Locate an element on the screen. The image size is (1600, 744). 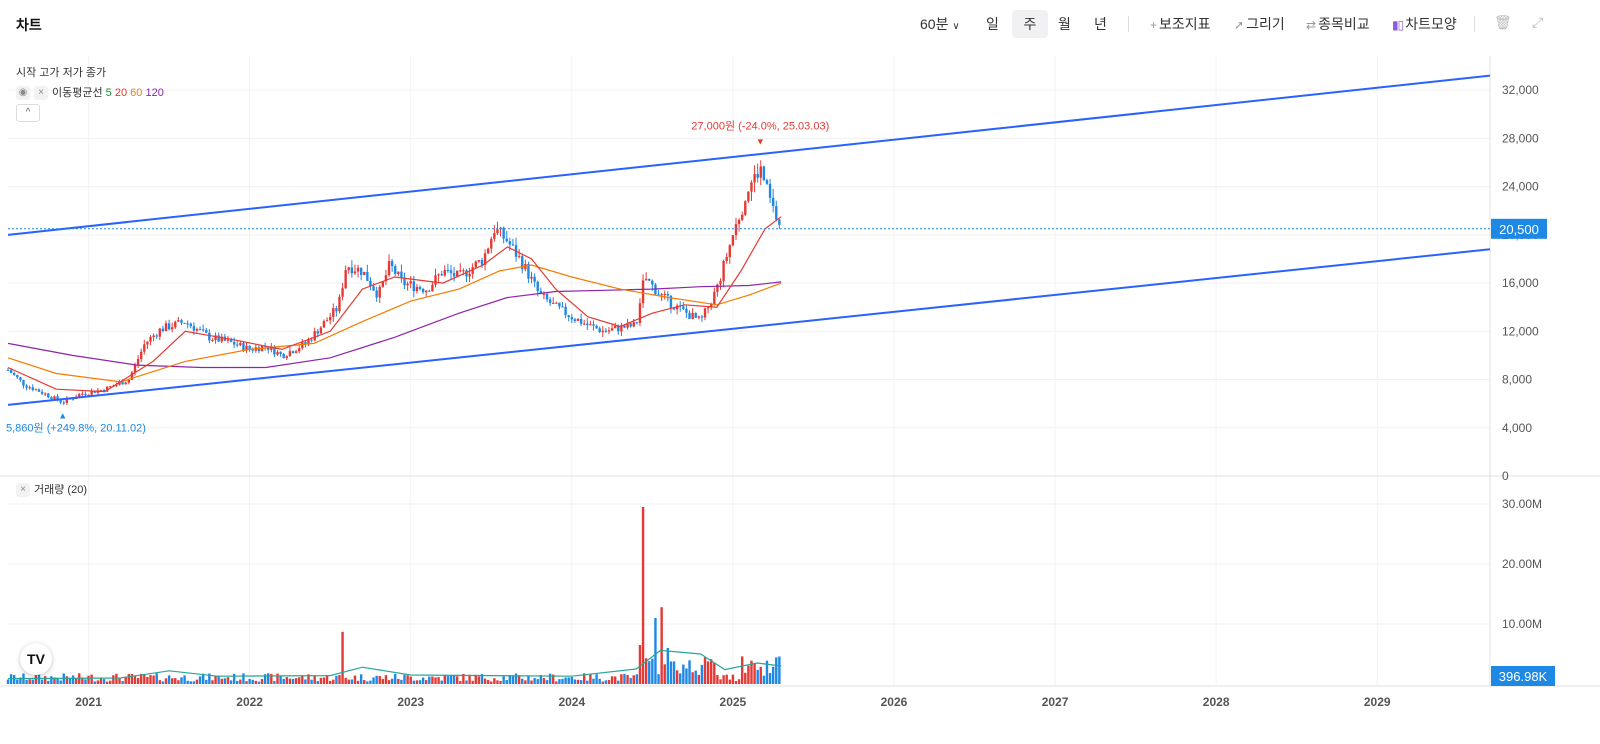
tradingview-logo: TV is located at coordinates (36, 659).